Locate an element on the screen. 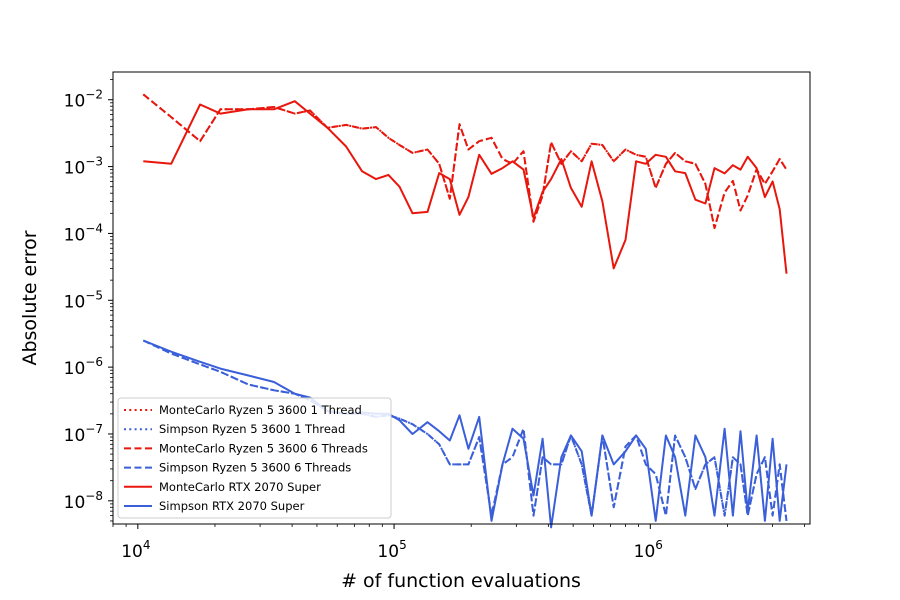  legend-label: Simpson Ryzen 5 3600 1 Thread is located at coordinates (252, 429).